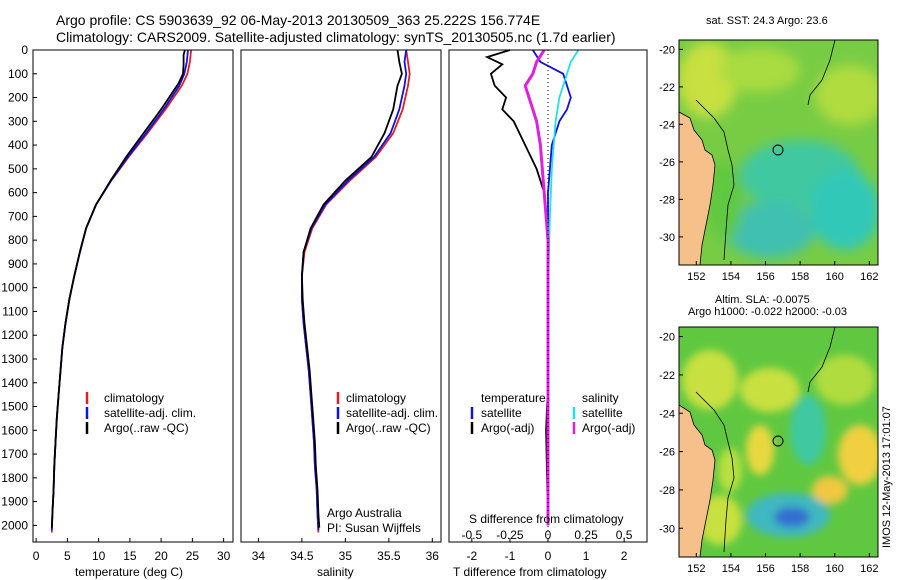 This screenshot has height=580, width=900. I want to click on shelf-contour, so click(715, 472).